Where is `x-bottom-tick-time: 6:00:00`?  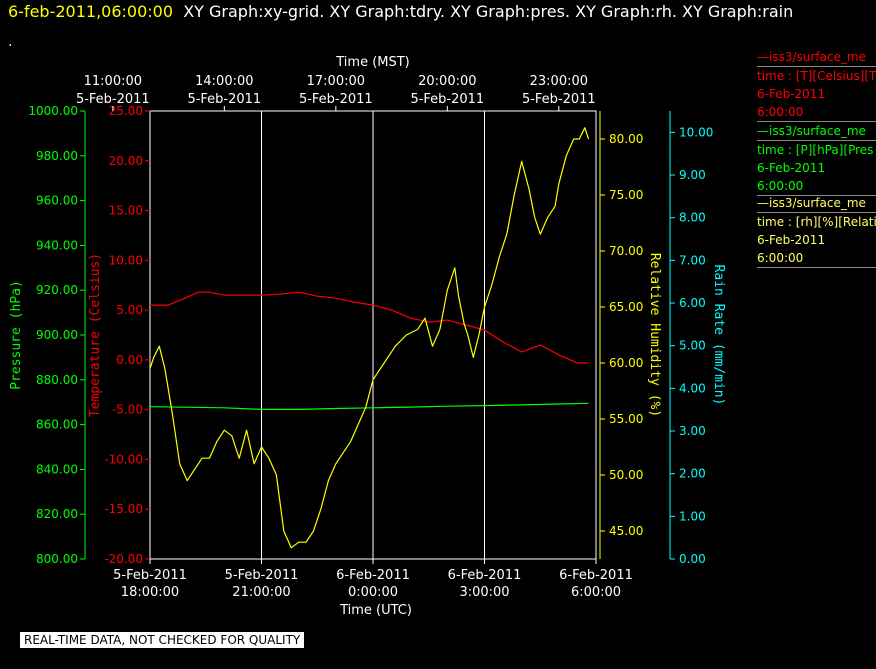 x-bottom-tick-time: 6:00:00 is located at coordinates (596, 592).